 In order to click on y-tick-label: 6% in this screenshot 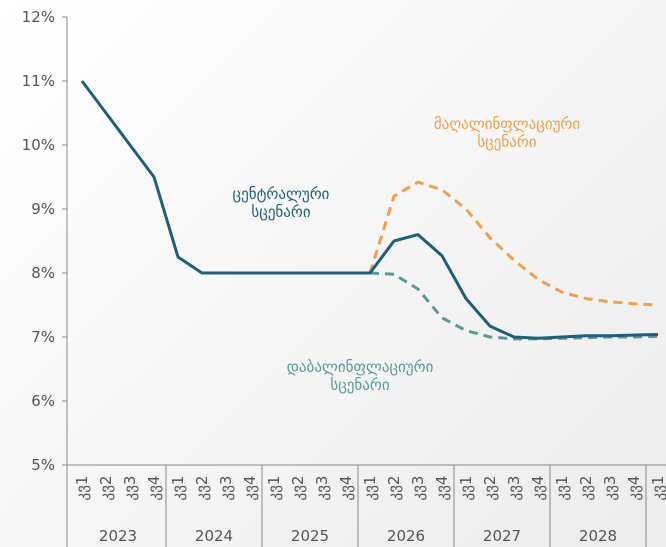, I will do `click(43, 401)`.